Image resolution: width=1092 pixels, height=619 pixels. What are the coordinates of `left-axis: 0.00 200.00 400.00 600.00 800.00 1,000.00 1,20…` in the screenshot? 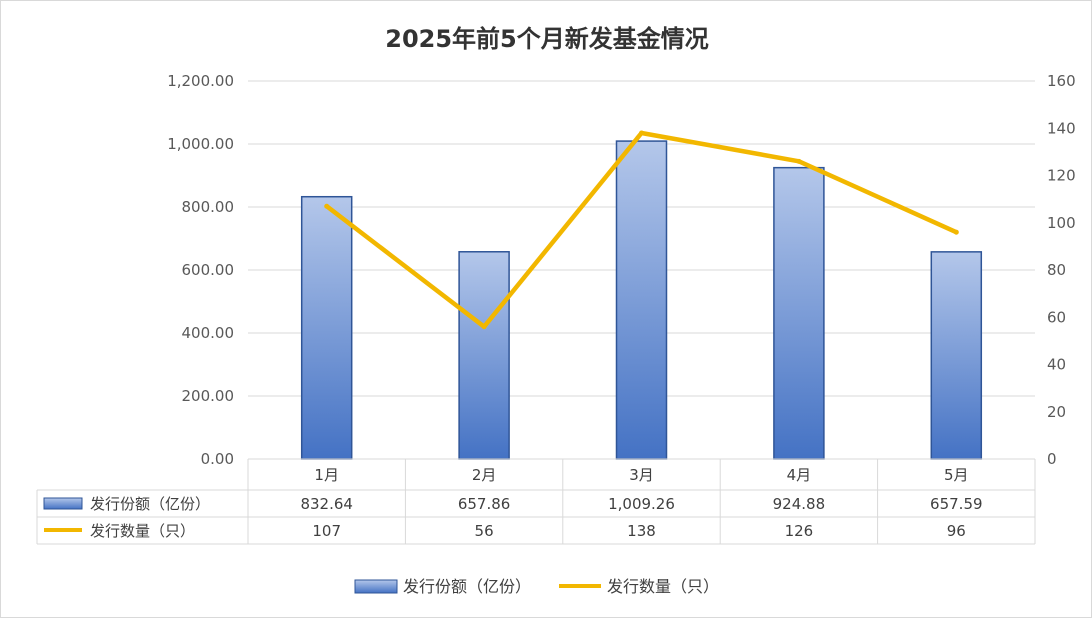 It's located at (200, 270).